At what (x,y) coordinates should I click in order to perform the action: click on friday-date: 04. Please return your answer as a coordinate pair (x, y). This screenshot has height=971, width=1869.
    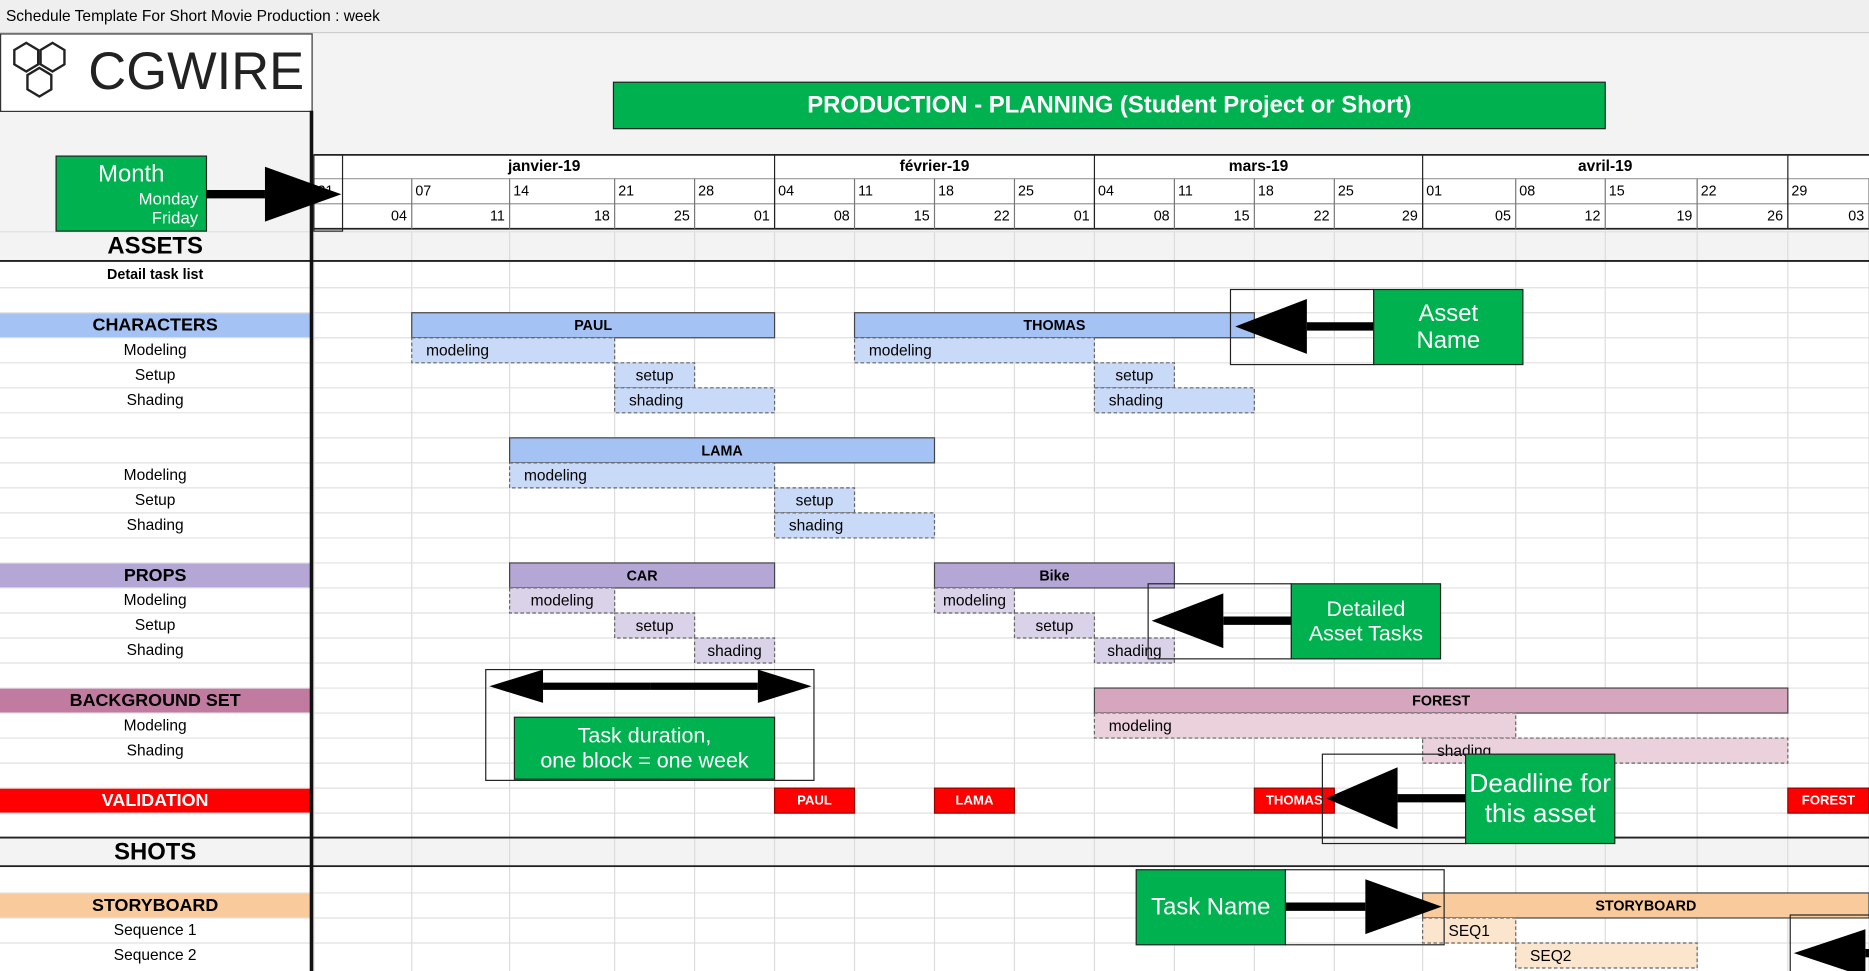
    Looking at the image, I should click on (399, 217).